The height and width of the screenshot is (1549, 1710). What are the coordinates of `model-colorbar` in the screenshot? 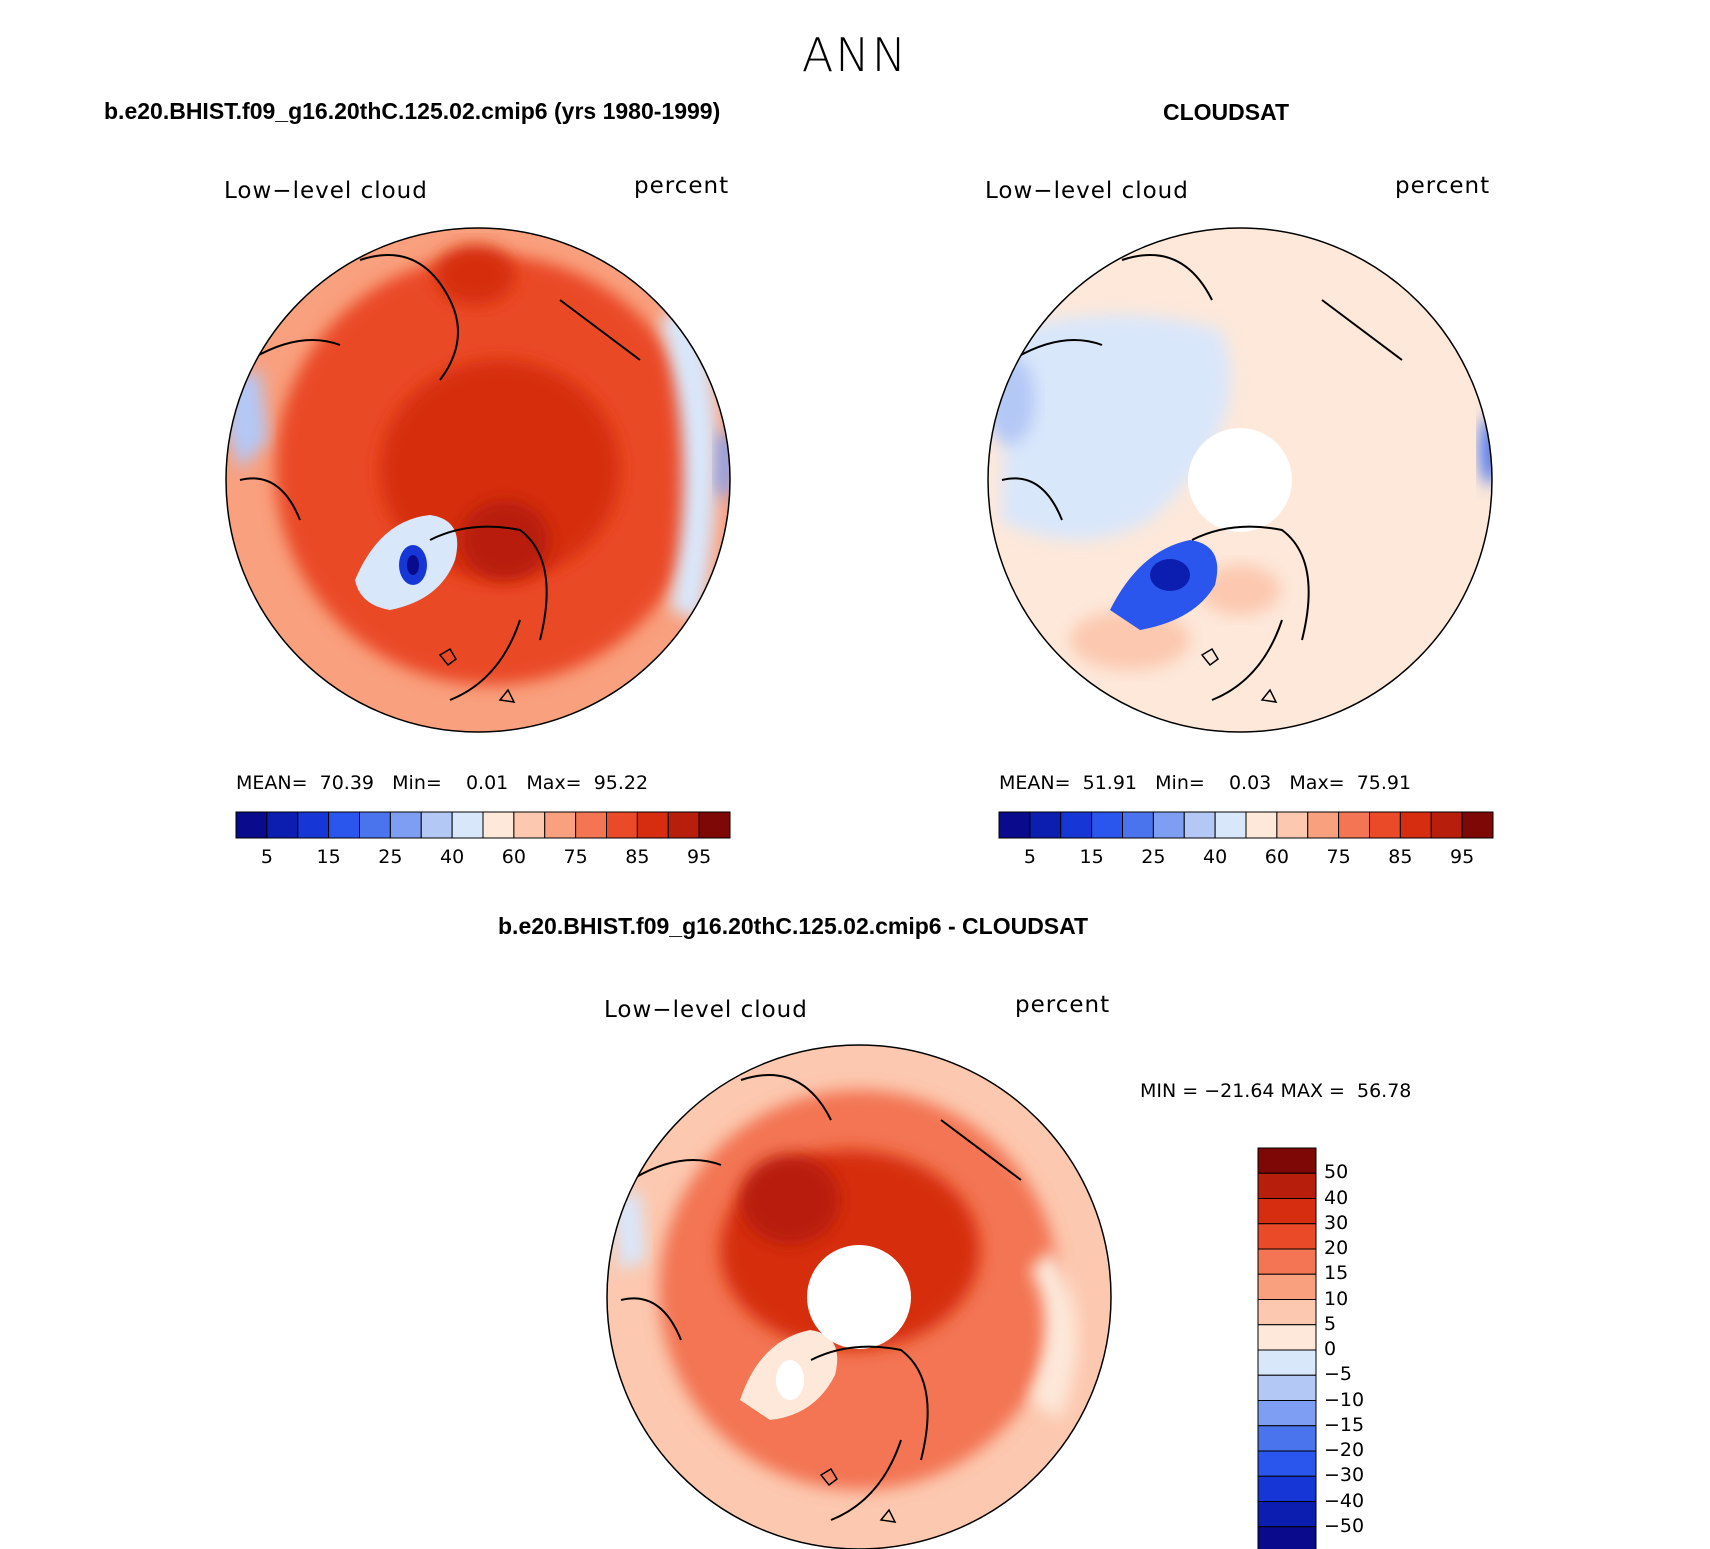 It's located at (483, 825).